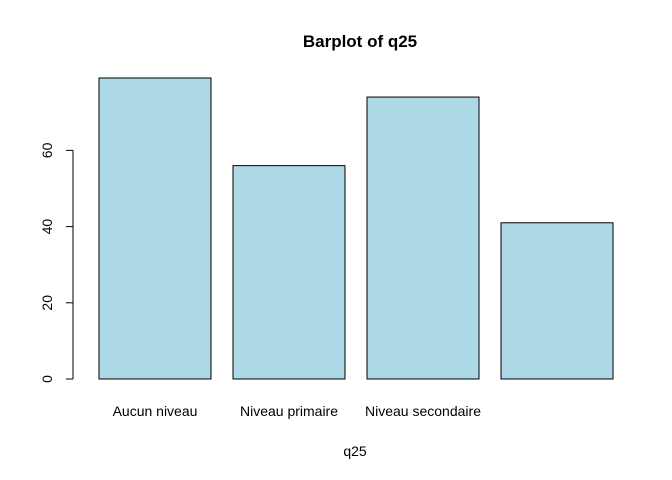 This screenshot has height=480, width=672. I want to click on x-axis-title: q25, so click(355, 451).